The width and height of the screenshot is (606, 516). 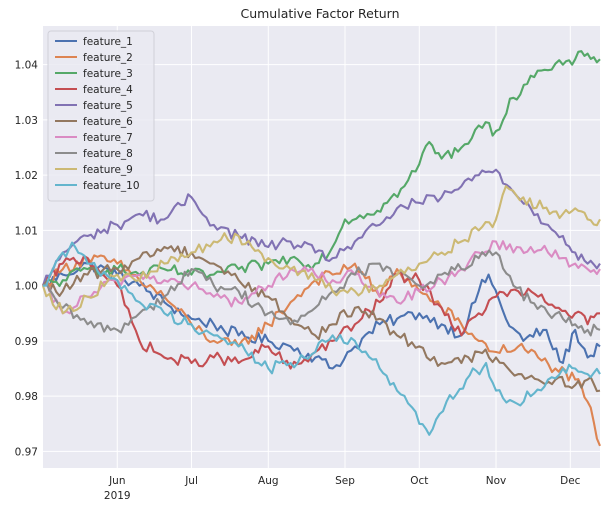 I want to click on y-tick-label: 1.03, so click(x=26, y=121).